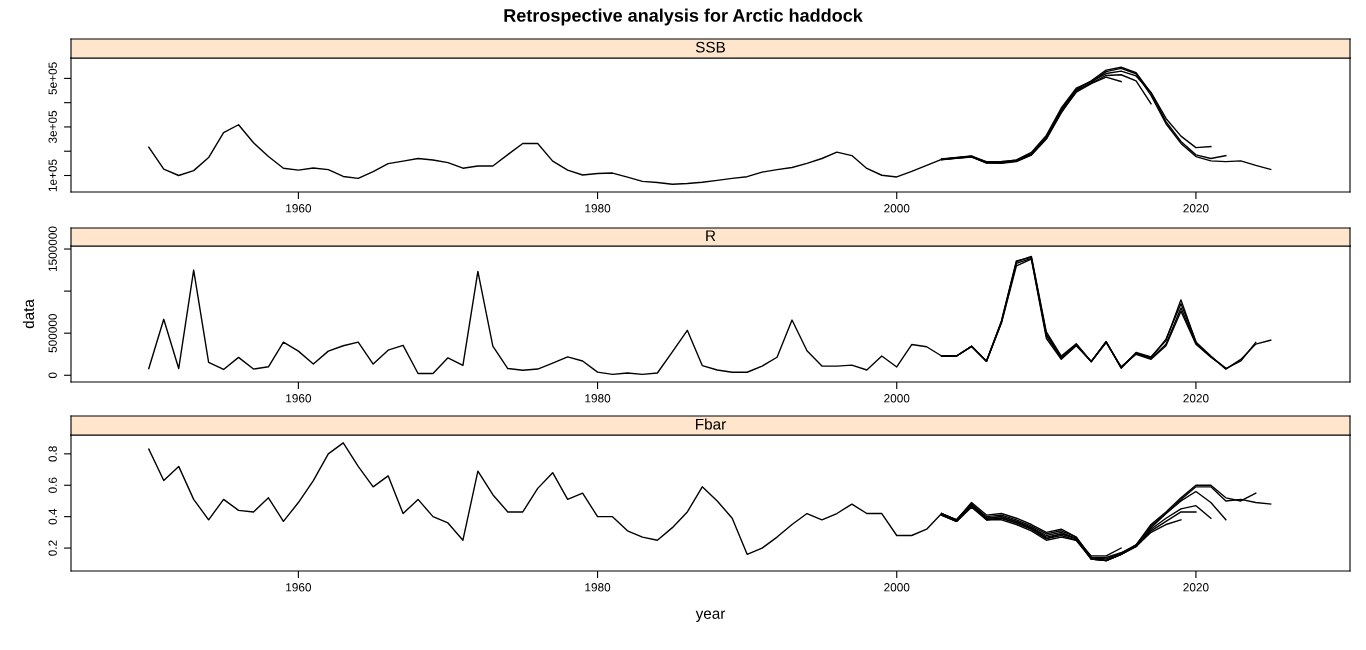 The height and width of the screenshot is (650, 1366). I want to click on y-tick-label: 0.8, so click(52, 454).